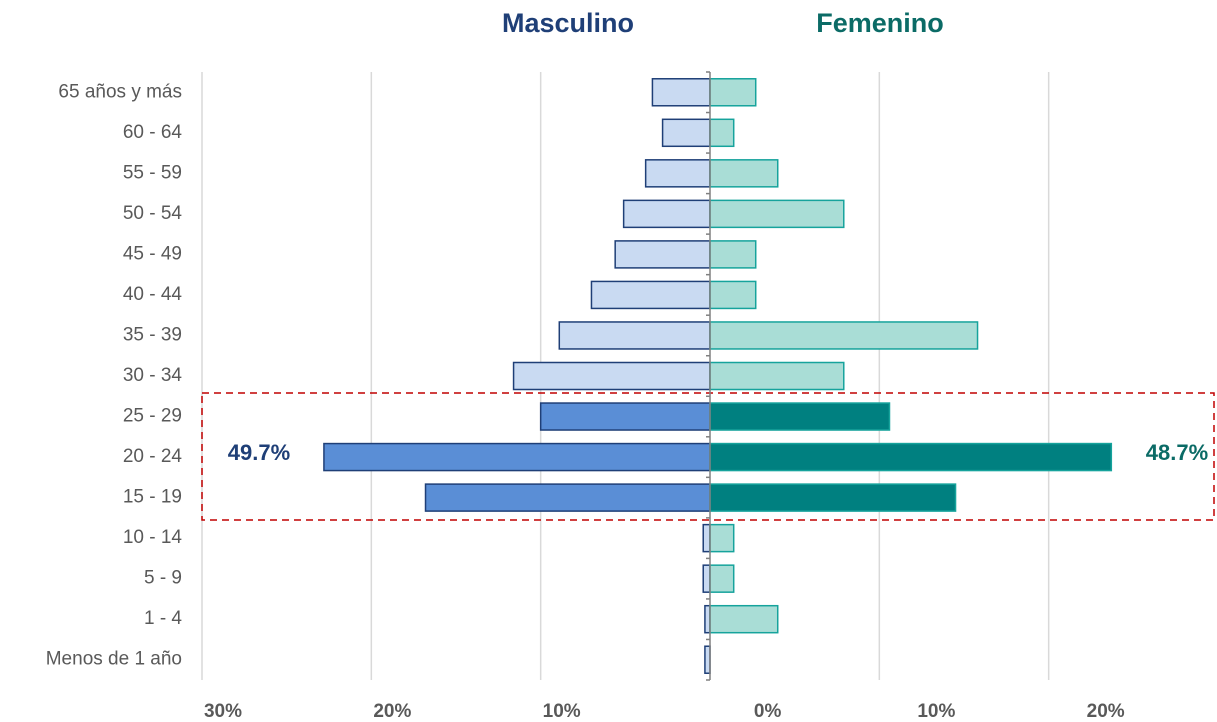 The image size is (1217, 722). I want to click on category-label: 45 - 49, so click(152, 253).